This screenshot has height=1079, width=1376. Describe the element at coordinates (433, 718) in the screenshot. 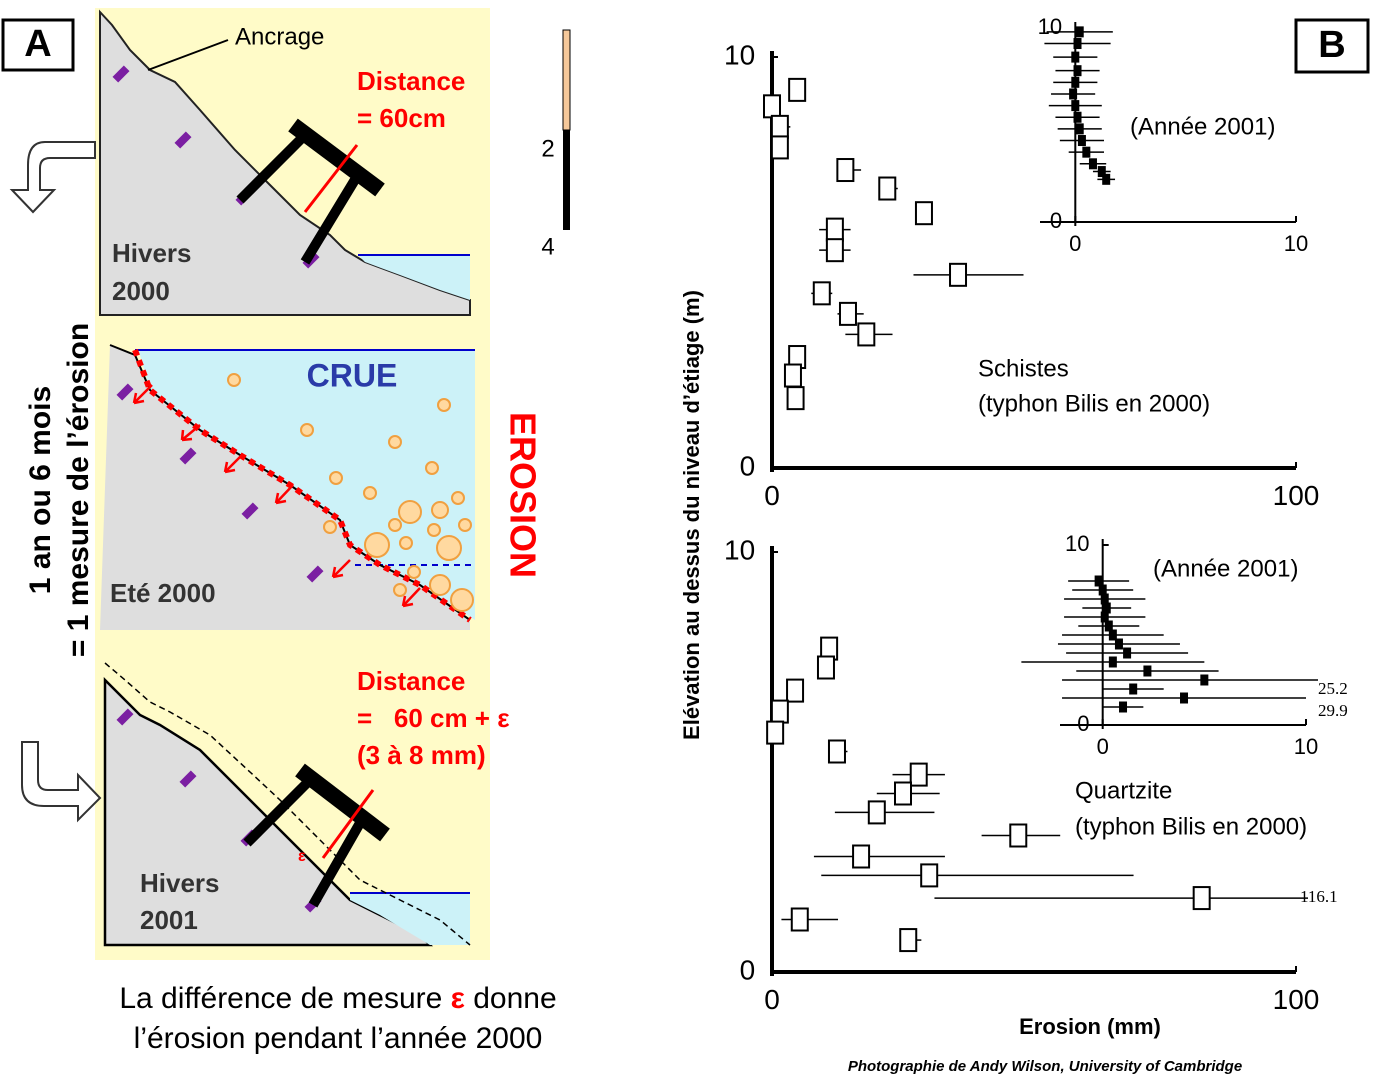

I see `distance-value: = 60 cm + ε` at that location.